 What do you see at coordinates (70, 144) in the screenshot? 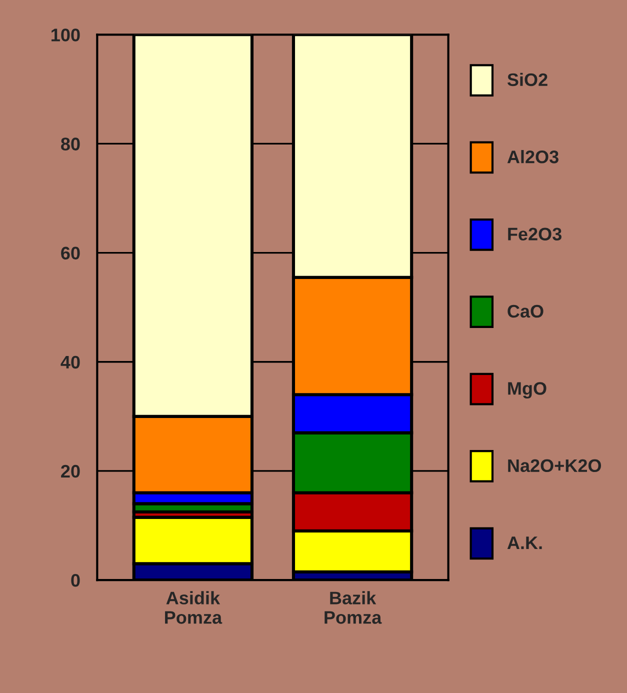
I see `y-tick-label: 80` at bounding box center [70, 144].